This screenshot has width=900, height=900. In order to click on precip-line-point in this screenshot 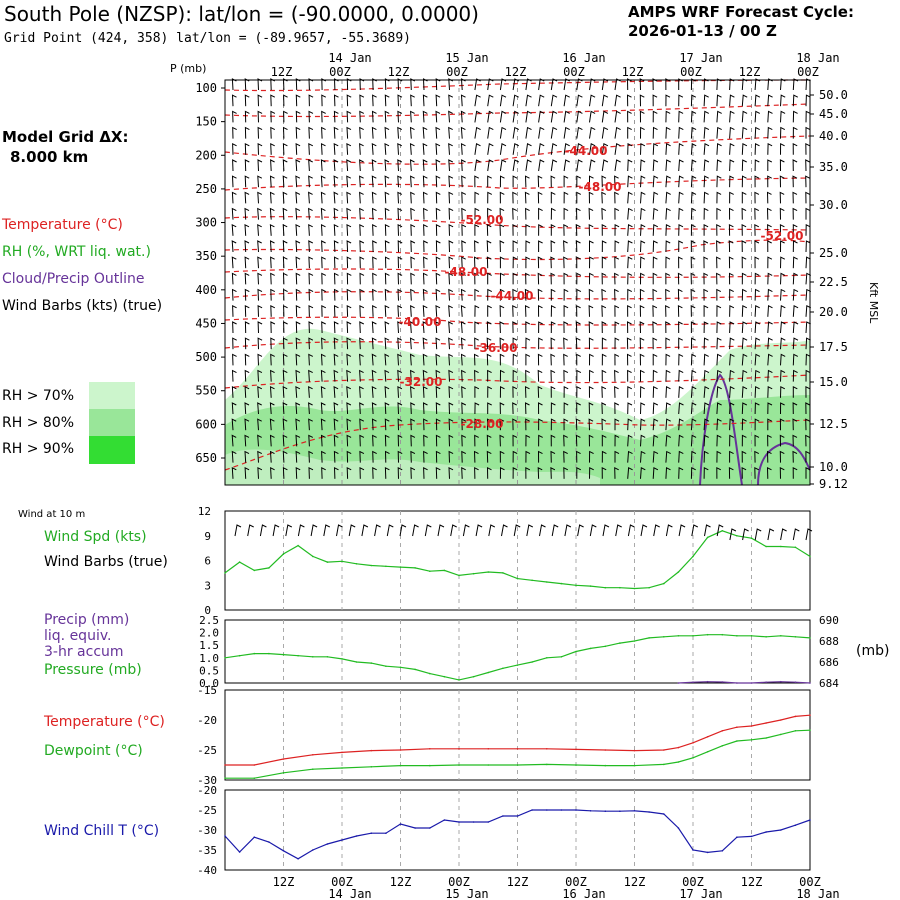, I will do `click(722, 682)`.